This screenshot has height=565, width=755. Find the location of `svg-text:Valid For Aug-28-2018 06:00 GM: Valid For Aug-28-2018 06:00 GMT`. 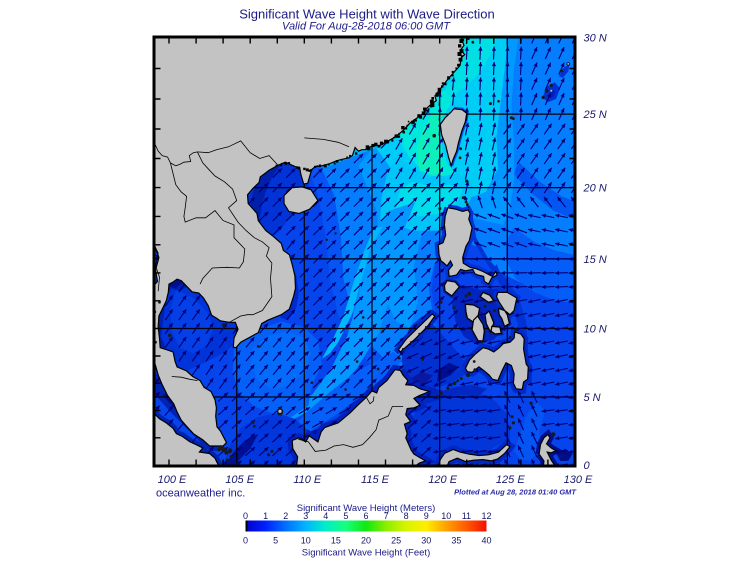

svg-text:Valid For Aug-28-2018 06:00 GM: Valid For Aug-28-2018 06:00 GMT is located at coordinates (366, 27).